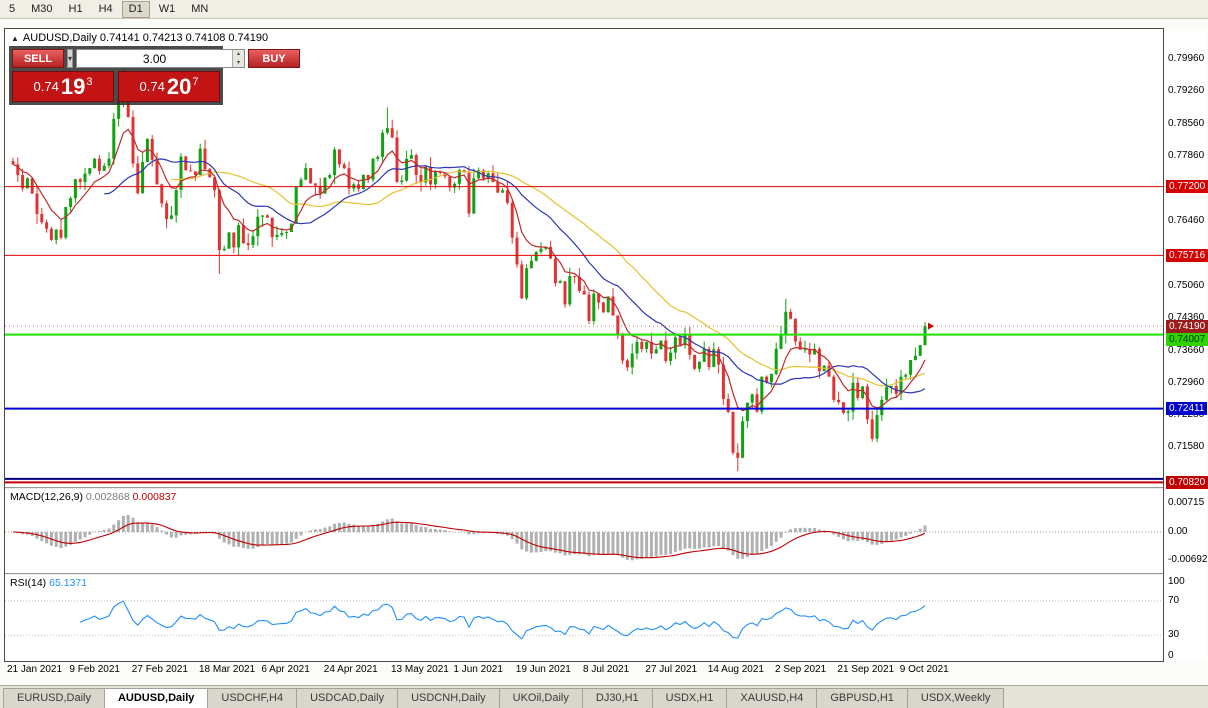 This screenshot has width=1208, height=708. What do you see at coordinates (46, 497) in the screenshot?
I see `macd-name: MACD(12,26,9)` at bounding box center [46, 497].